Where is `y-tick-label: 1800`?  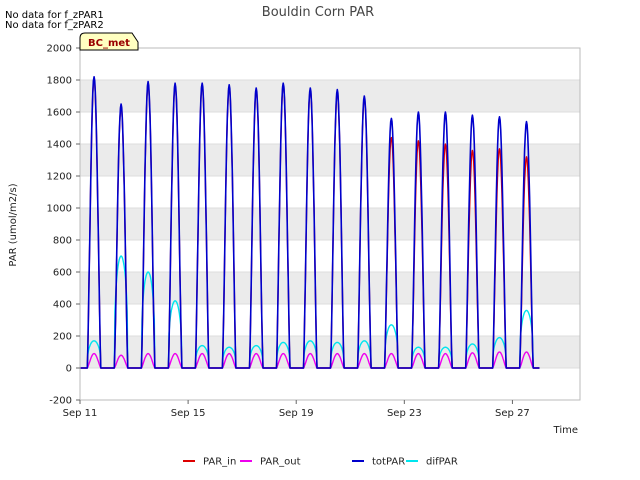
y-tick-label: 1800 is located at coordinates (59, 81).